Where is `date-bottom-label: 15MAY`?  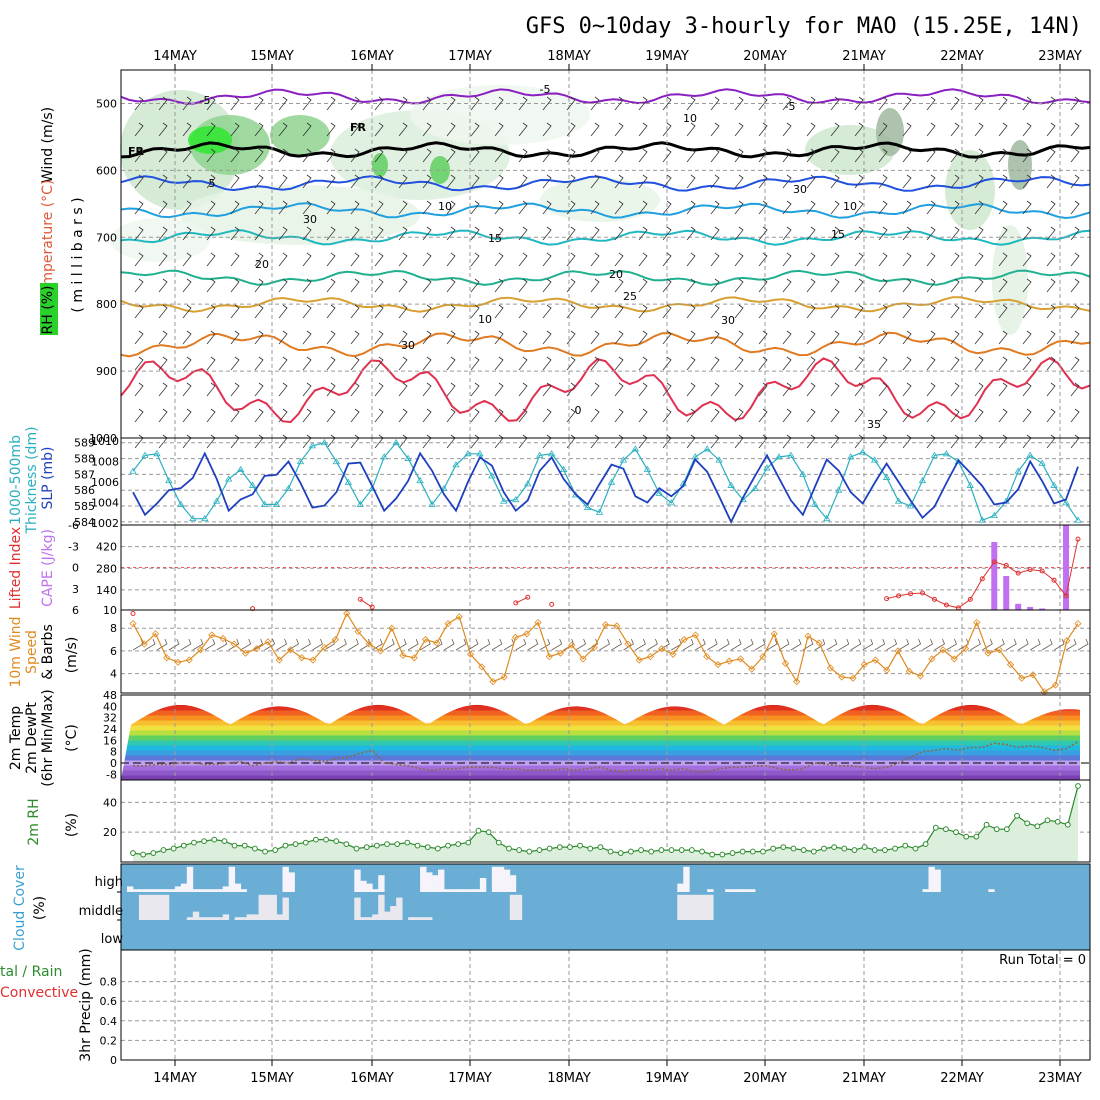
date-bottom-label: 15MAY is located at coordinates (272, 1078).